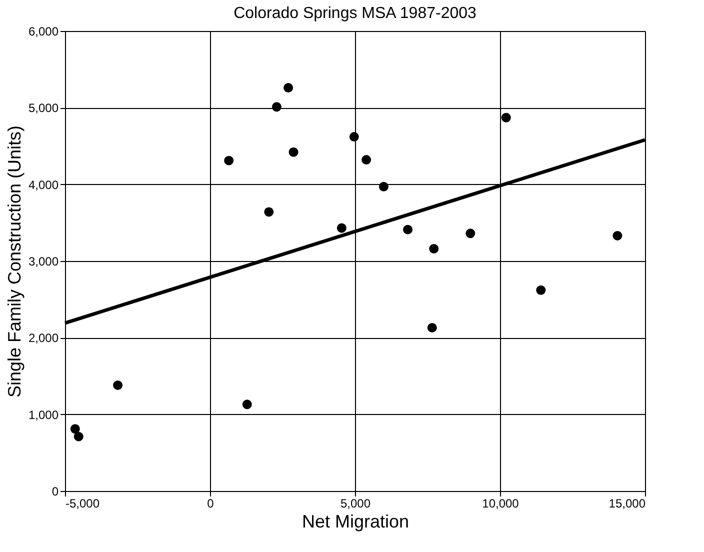  What do you see at coordinates (83, 503) in the screenshot?
I see `x-tick-label: -5,000` at bounding box center [83, 503].